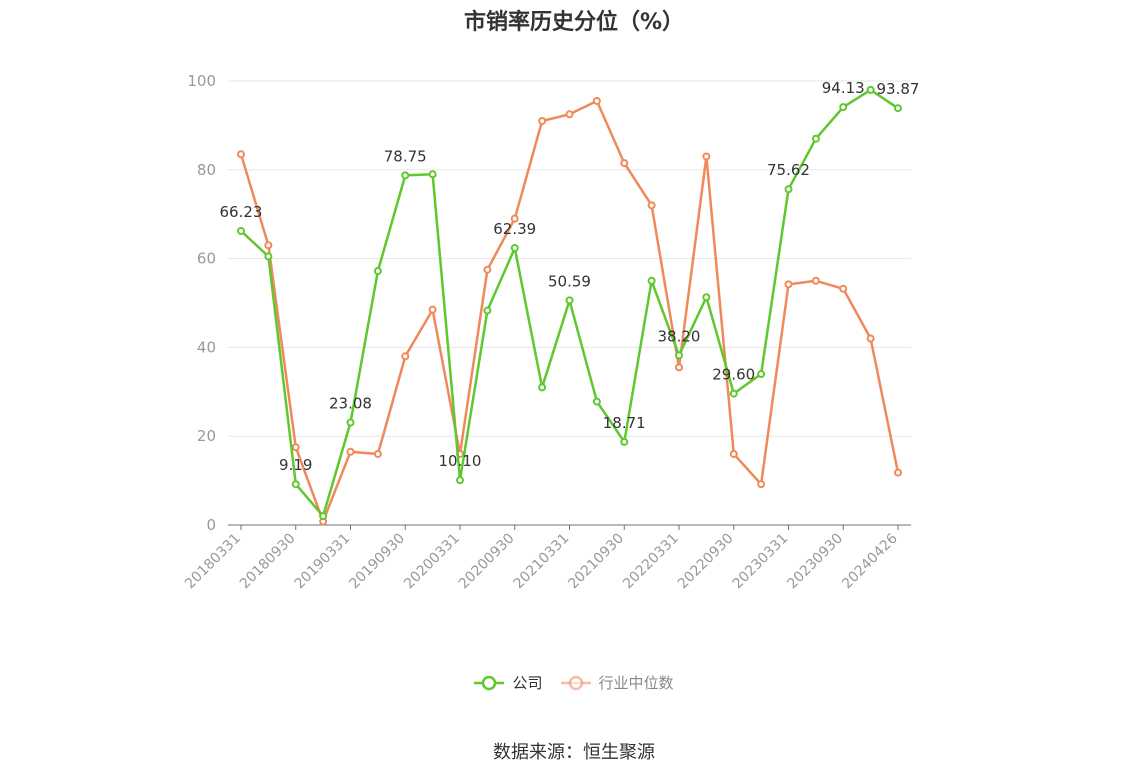 Image resolution: width=1148 pixels, height=776 pixels. I want to click on data-label-0: 66.23, so click(241, 212).